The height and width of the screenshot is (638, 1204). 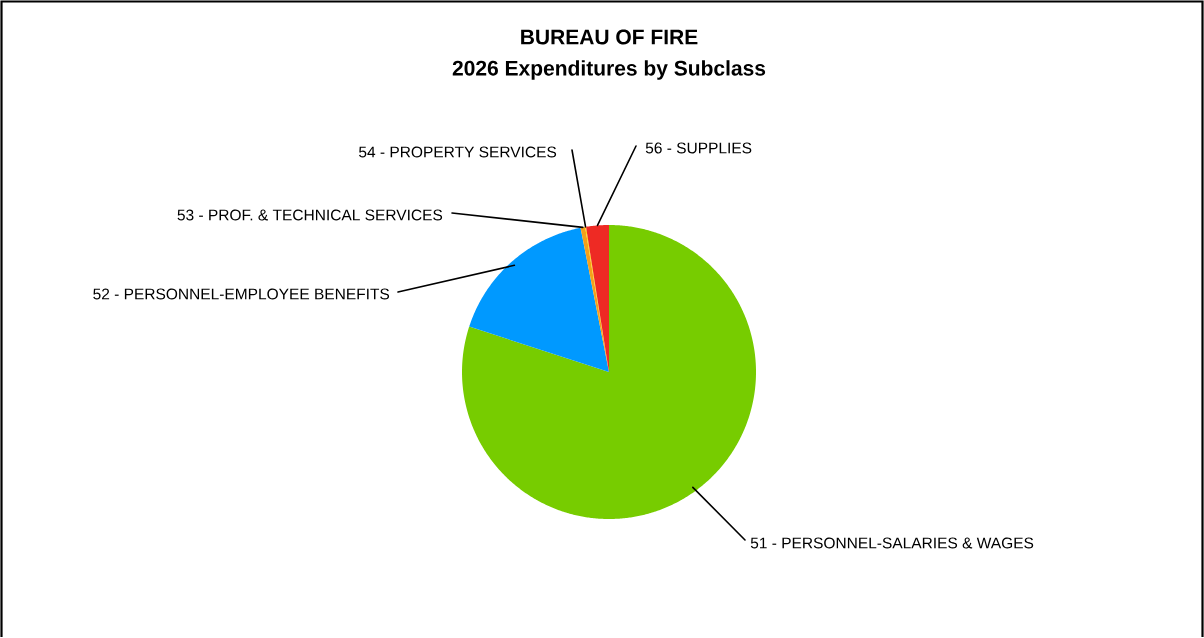 I want to click on slice-label: 51 - PERSONNEL-SALARIES & WAGES, so click(x=892, y=543).